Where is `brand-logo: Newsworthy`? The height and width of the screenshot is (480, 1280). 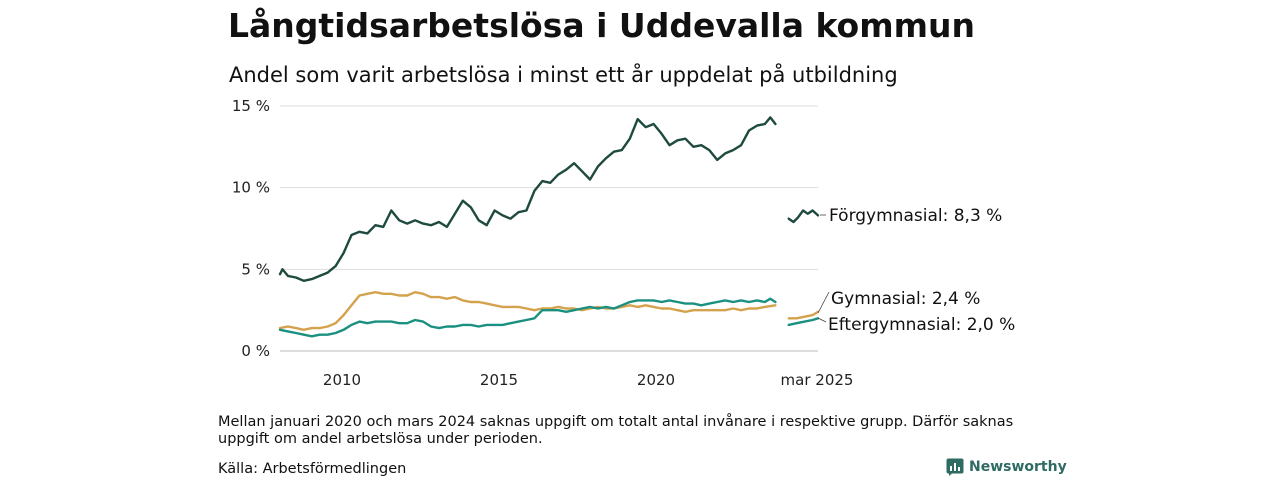
brand-logo: Newsworthy is located at coordinates (1006, 467).